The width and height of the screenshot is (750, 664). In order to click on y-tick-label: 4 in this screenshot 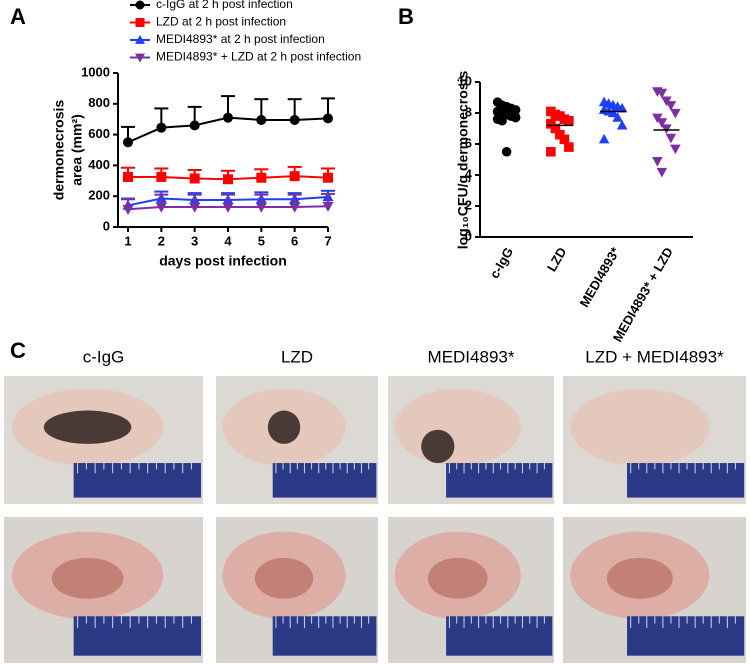, I will do `click(469, 173)`.